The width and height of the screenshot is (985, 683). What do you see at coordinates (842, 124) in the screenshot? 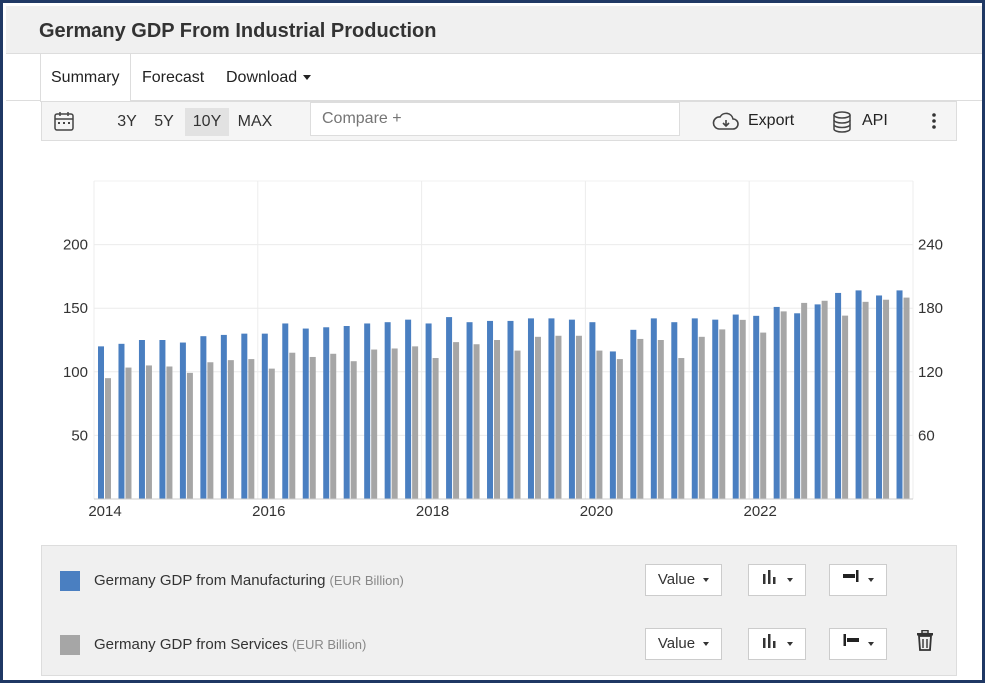
I see `database-icon` at bounding box center [842, 124].